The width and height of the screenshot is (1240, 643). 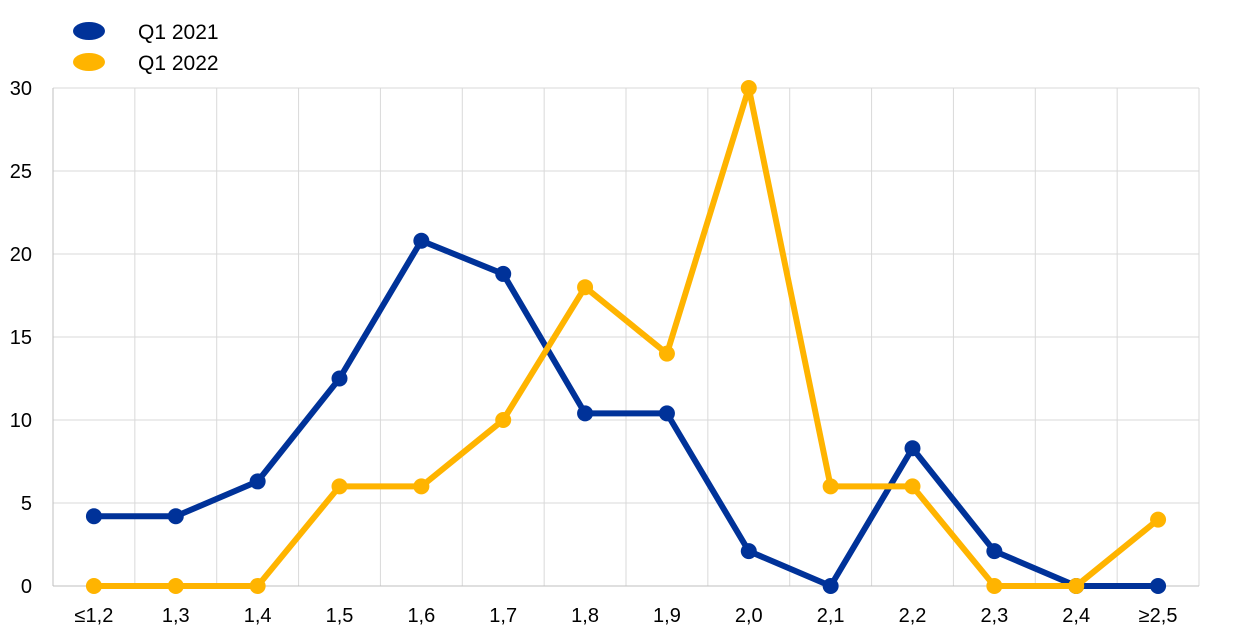 I want to click on legend-label: Q1 2021, so click(x=178, y=32).